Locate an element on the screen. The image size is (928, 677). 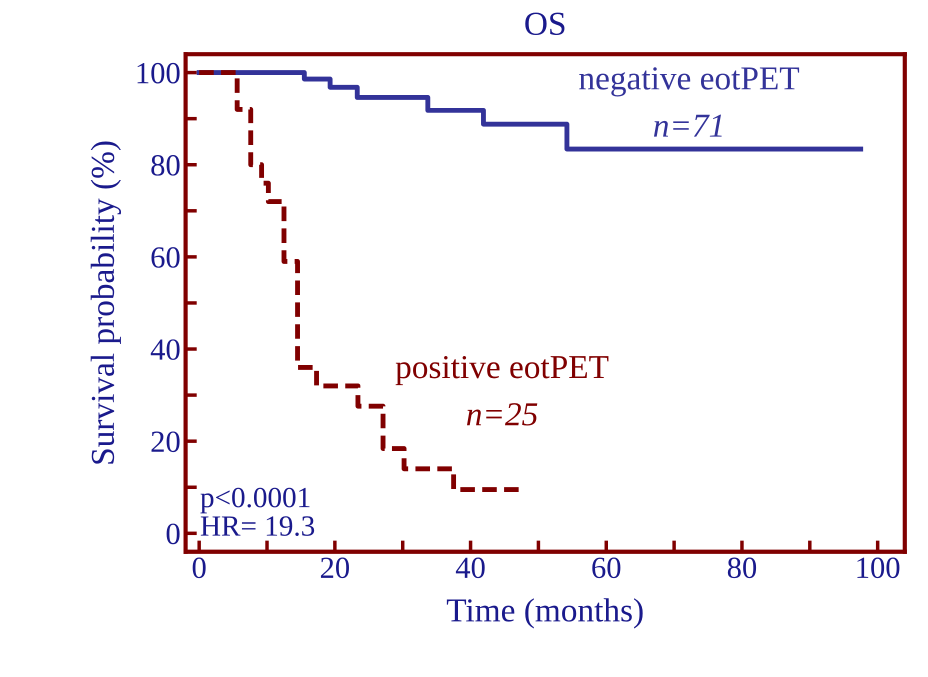
annotation: p<0.0001 HR= 19.3 is located at coordinates (257, 512).